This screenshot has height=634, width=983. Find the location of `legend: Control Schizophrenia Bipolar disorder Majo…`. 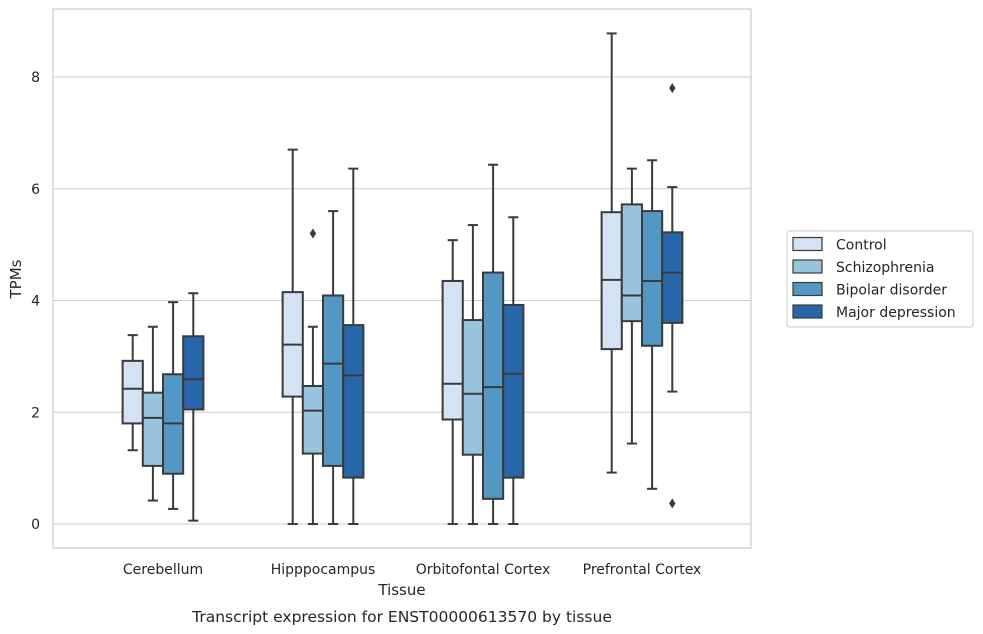

legend: Control Schizophrenia Bipolar disorder Majo… is located at coordinates (880, 279).